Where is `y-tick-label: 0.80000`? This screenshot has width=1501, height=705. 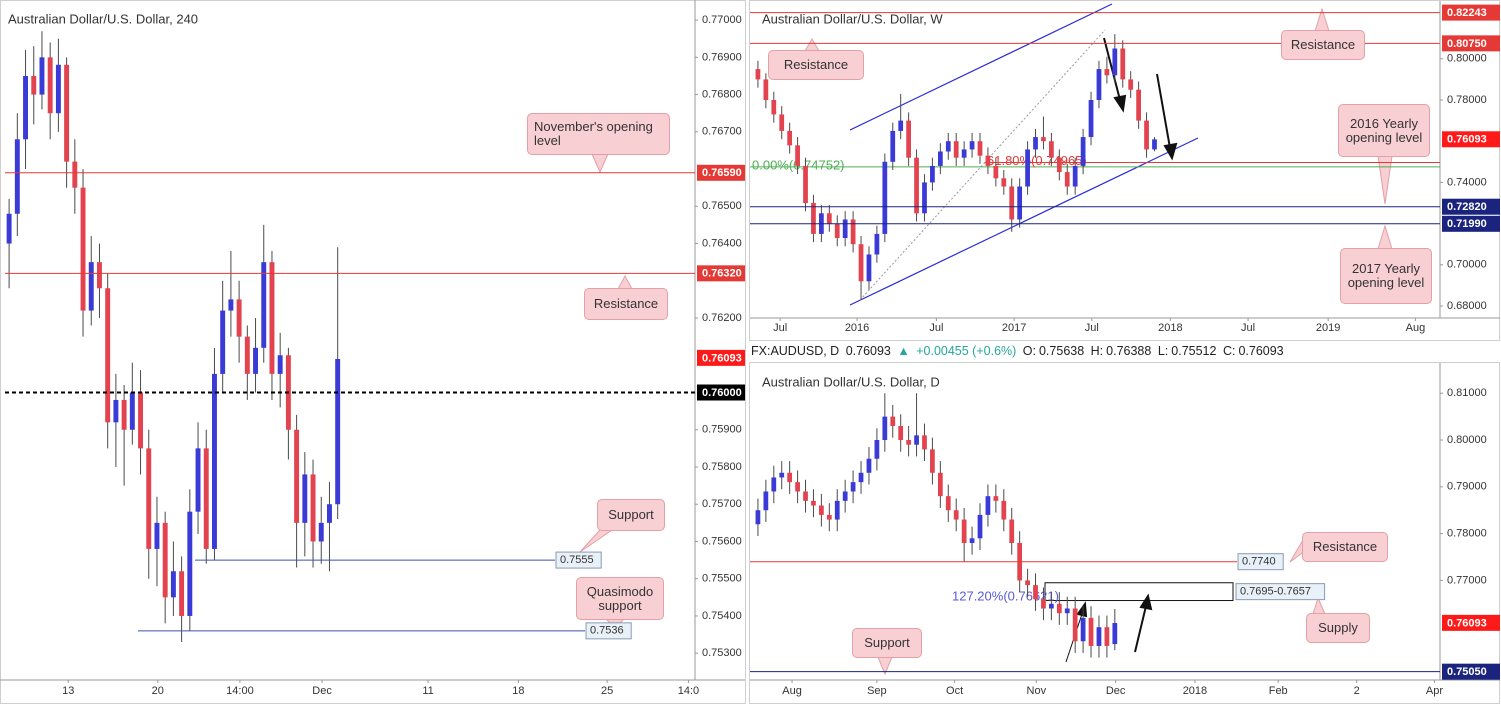 y-tick-label: 0.80000 is located at coordinates (1467, 59).